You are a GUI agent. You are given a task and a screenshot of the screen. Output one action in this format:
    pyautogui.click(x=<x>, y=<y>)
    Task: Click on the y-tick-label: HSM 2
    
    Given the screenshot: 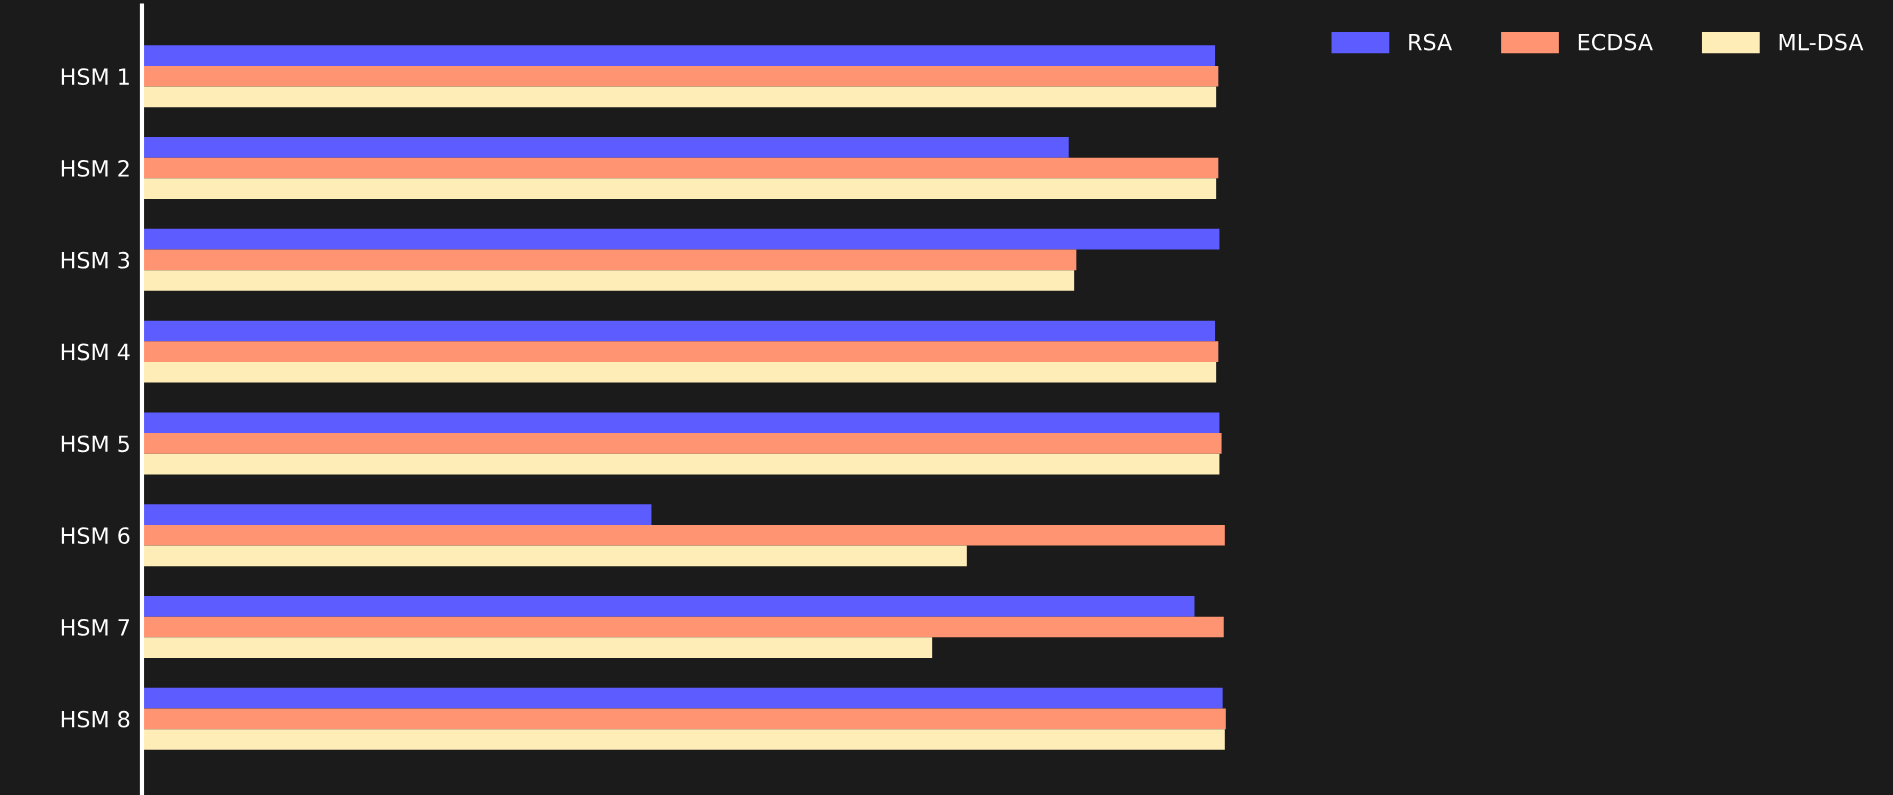 What is the action you would take?
    pyautogui.click(x=95, y=168)
    